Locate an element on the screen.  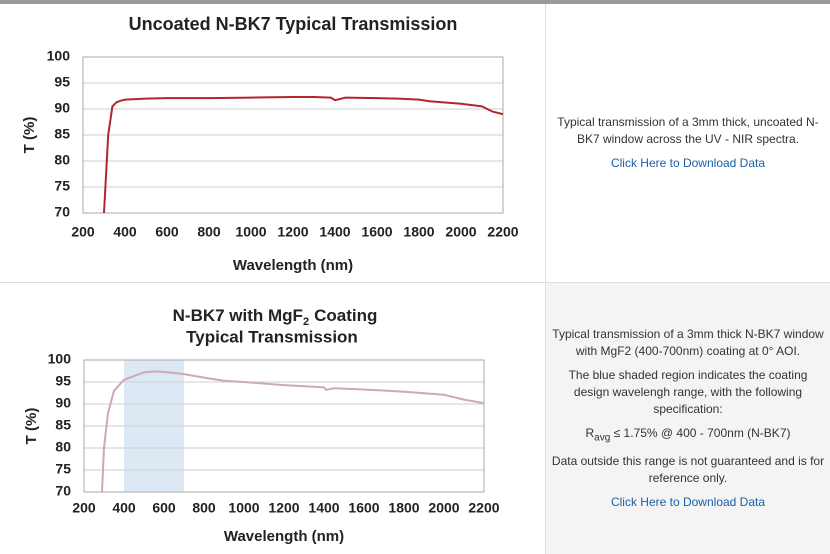
chart-title: N-BK7 with MgF2 Coating is located at coordinates (275, 316).